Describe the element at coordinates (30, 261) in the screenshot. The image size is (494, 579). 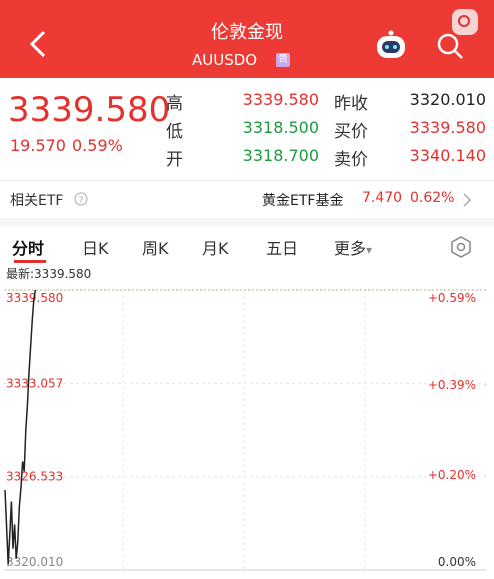
I see `tab-underline` at that location.